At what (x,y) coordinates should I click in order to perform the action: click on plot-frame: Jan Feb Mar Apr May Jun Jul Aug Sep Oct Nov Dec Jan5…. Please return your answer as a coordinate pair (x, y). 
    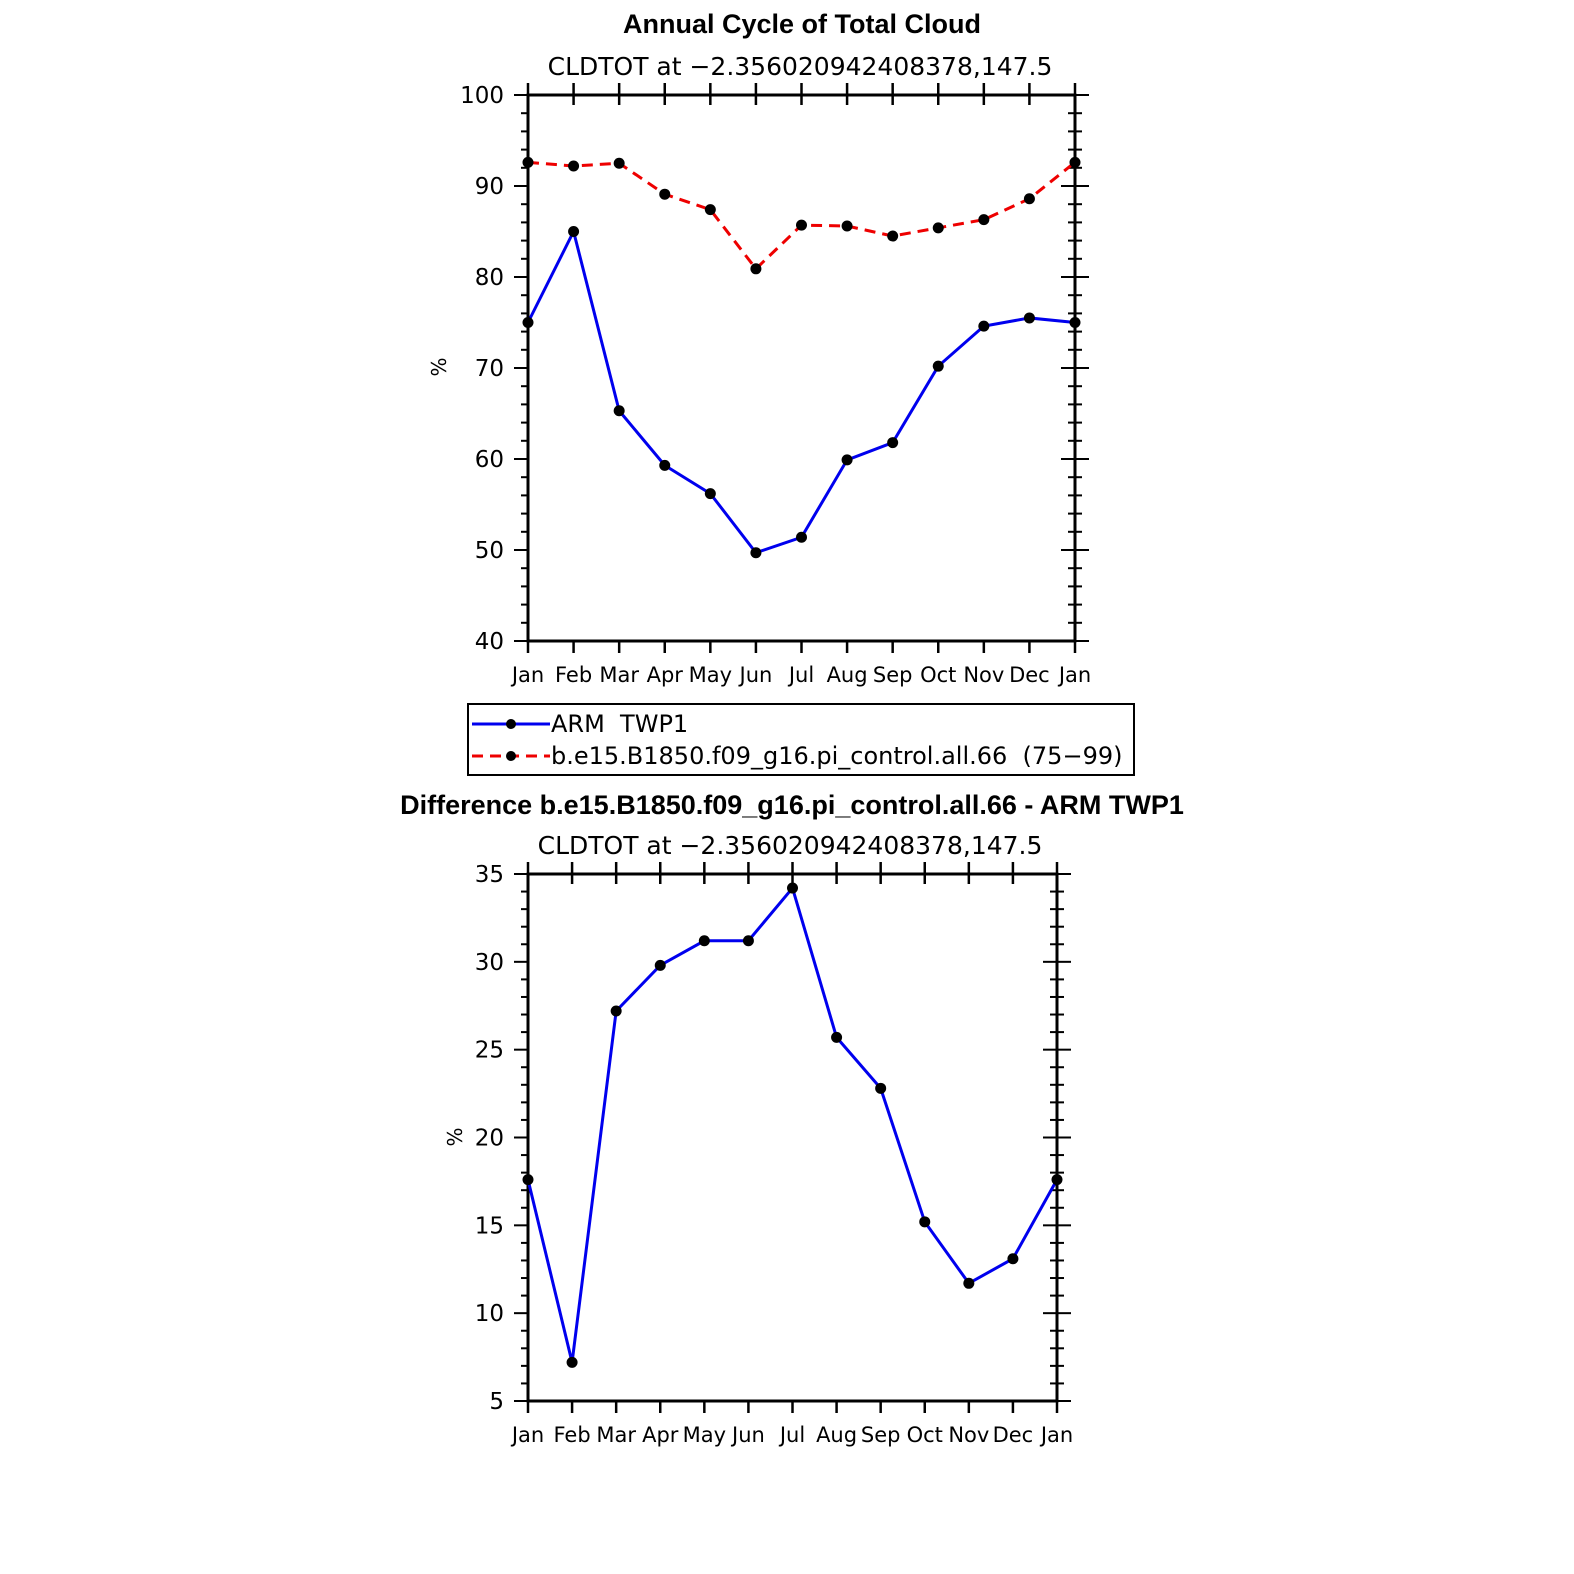
    Looking at the image, I should click on (774, 1154).